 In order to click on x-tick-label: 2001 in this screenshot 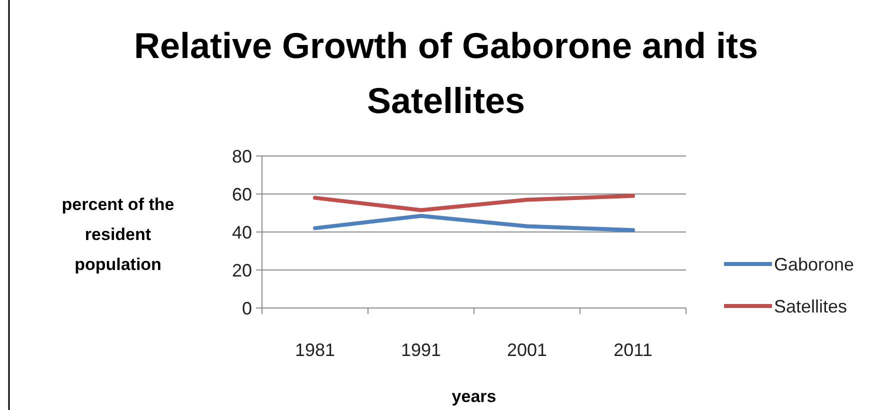, I will do `click(527, 350)`.